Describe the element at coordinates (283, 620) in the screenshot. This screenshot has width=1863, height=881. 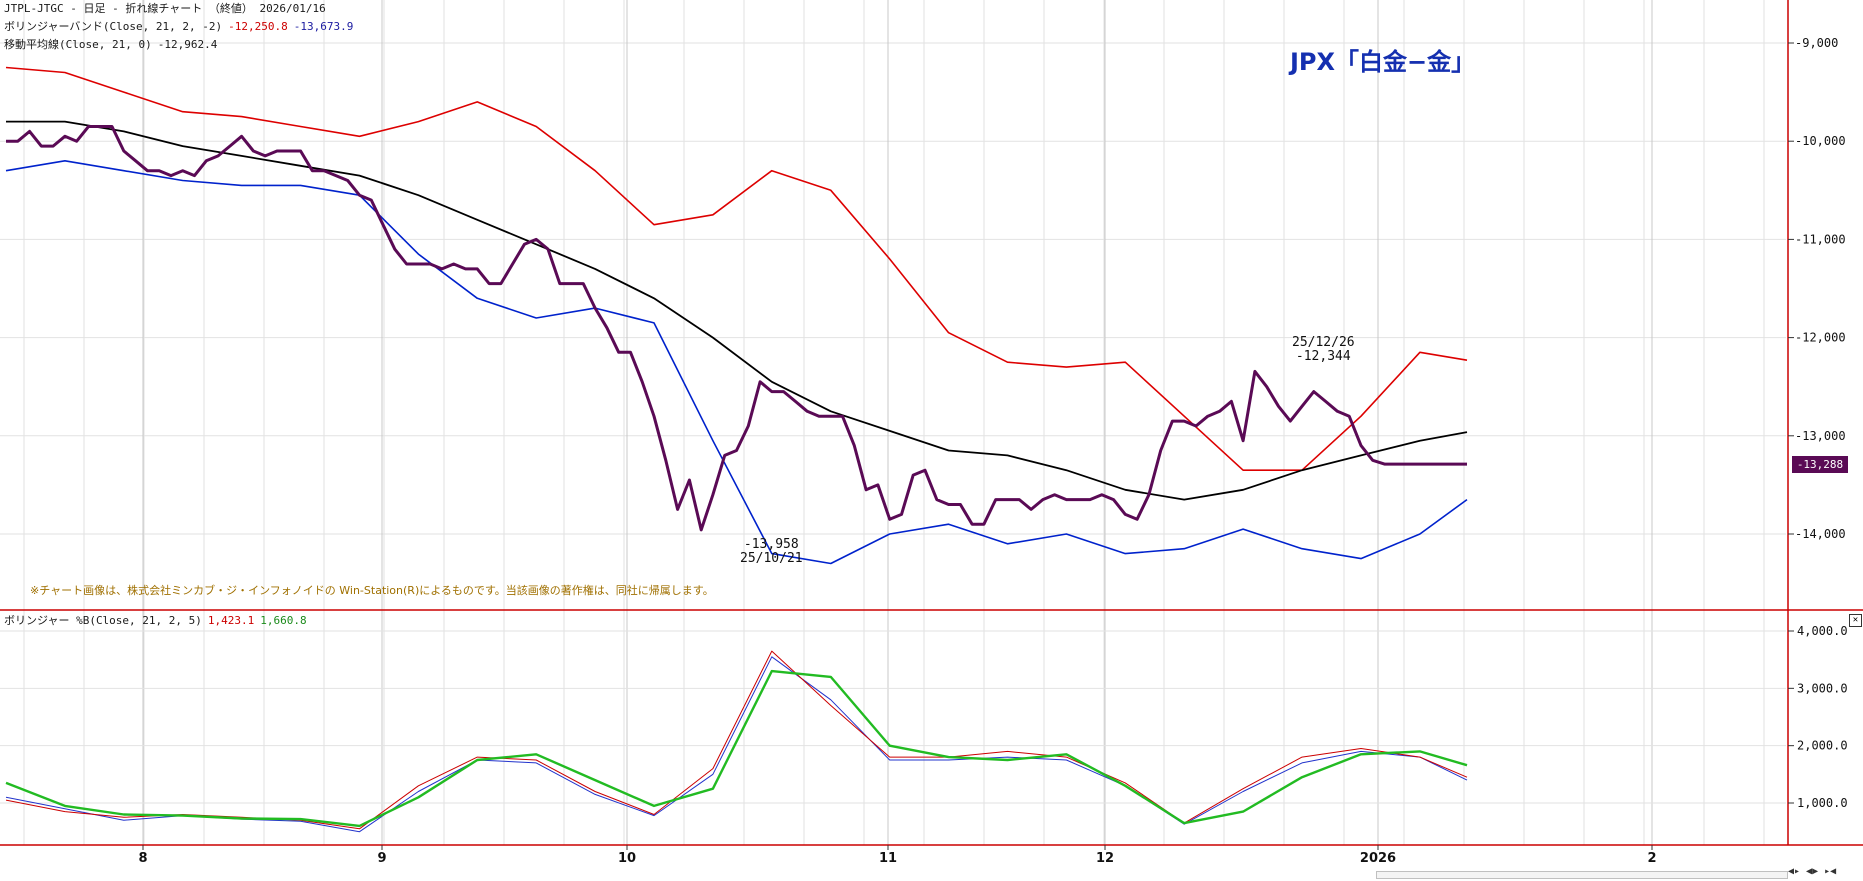
I see `pctb-value-2: 1,660.8` at that location.